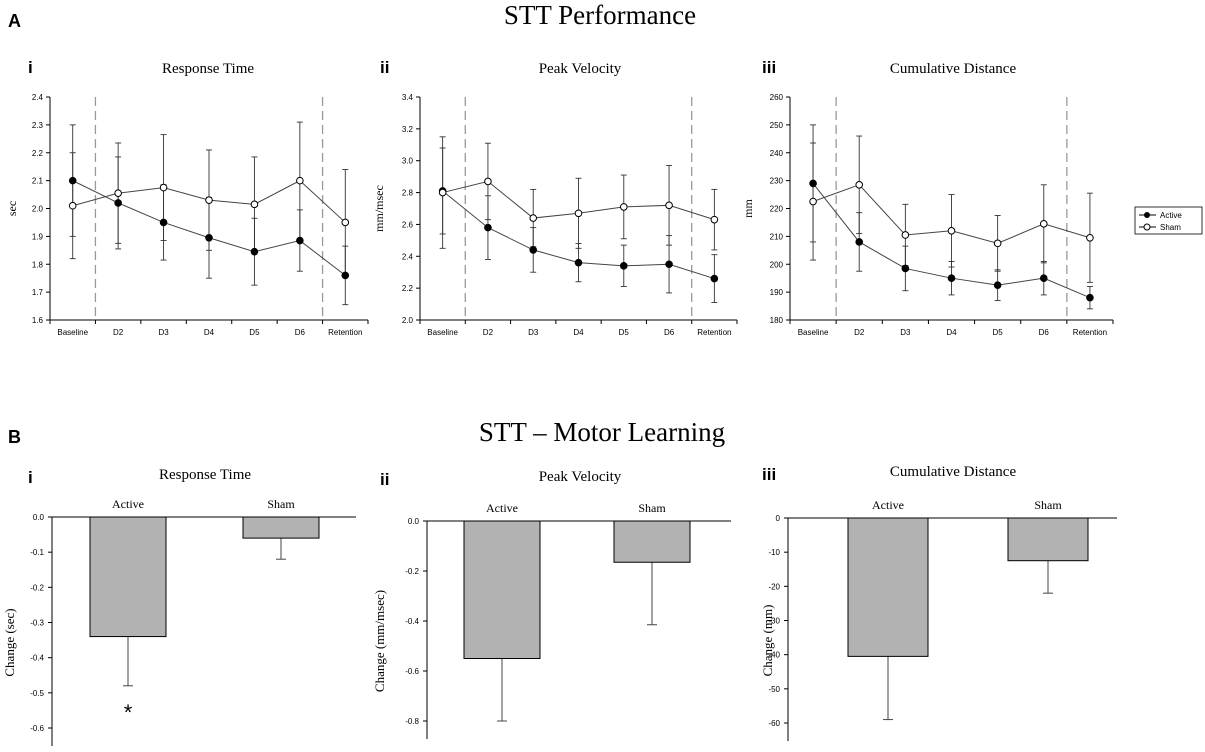  Describe the element at coordinates (778, 518) in the screenshot. I see `y-tick-label: 0` at that location.